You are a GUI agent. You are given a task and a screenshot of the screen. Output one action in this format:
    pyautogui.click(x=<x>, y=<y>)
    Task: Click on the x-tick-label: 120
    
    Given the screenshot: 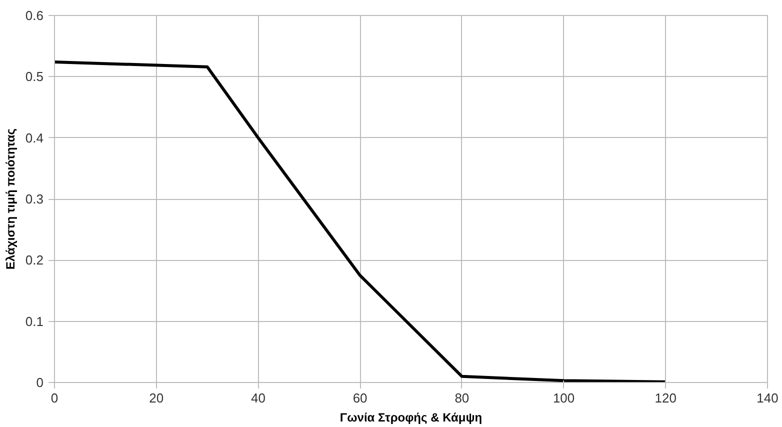 What is the action you would take?
    pyautogui.click(x=665, y=398)
    